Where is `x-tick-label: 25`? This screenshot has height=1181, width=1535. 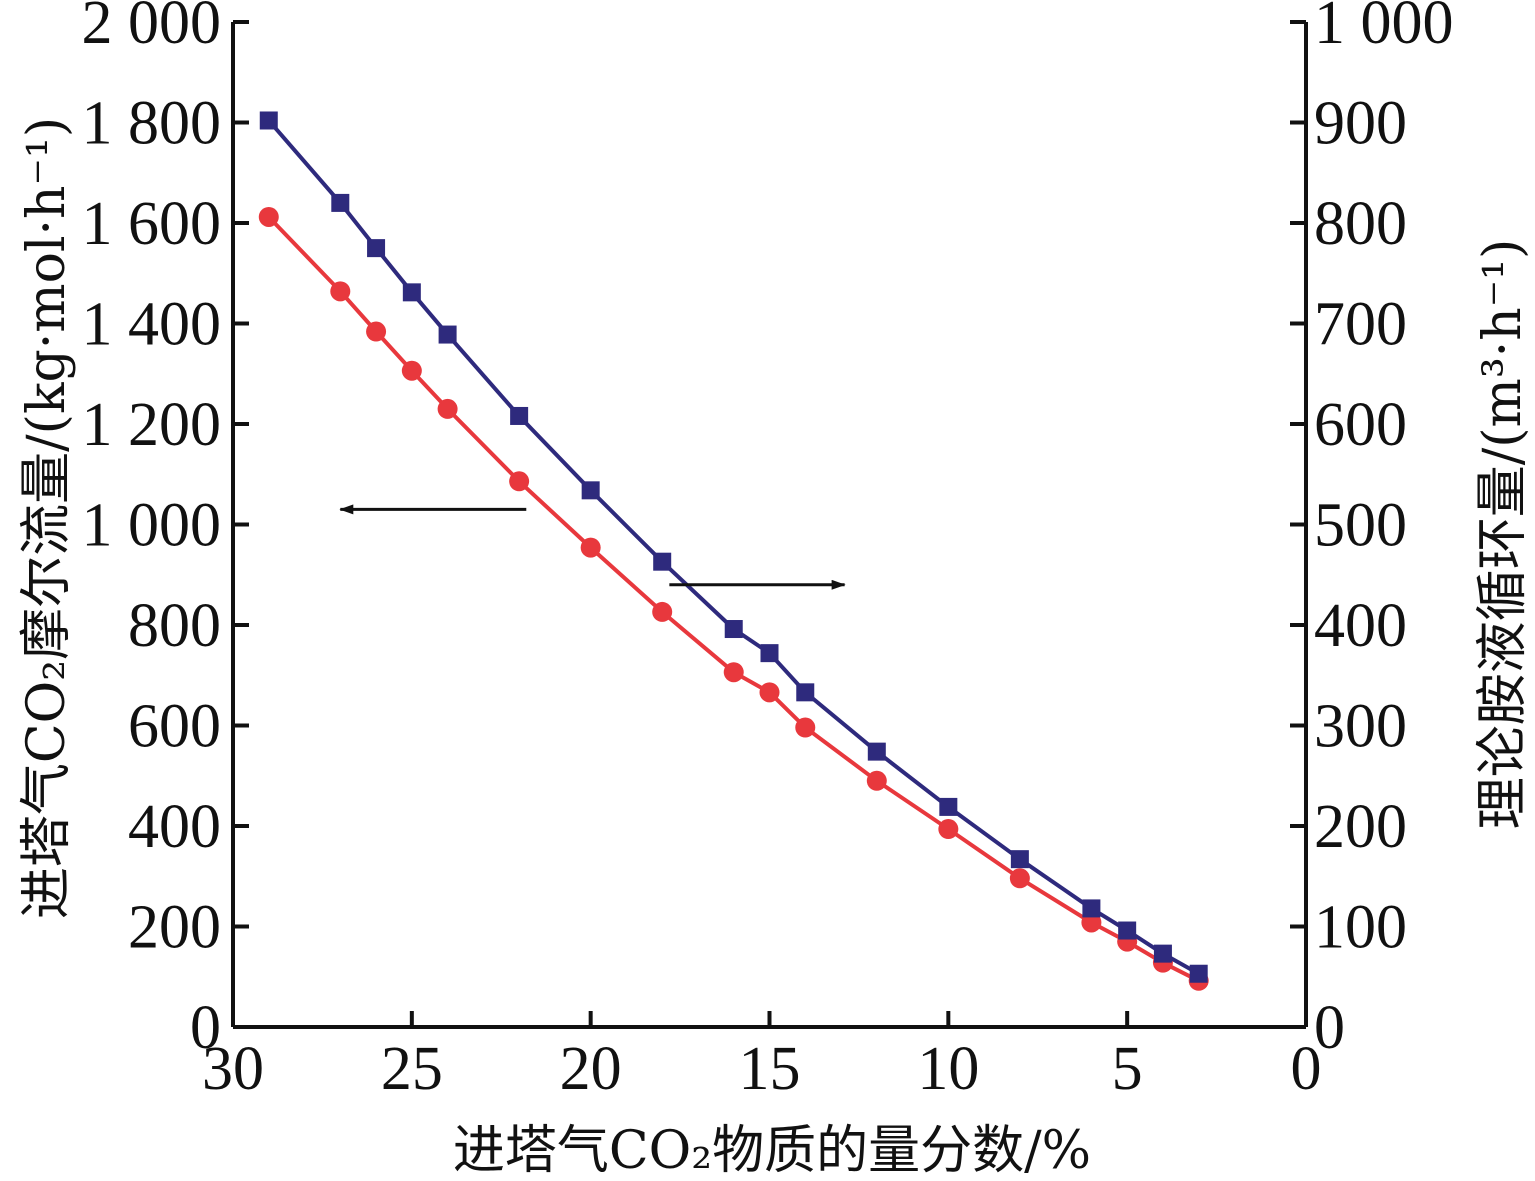
x-tick-label: 25 is located at coordinates (412, 1069).